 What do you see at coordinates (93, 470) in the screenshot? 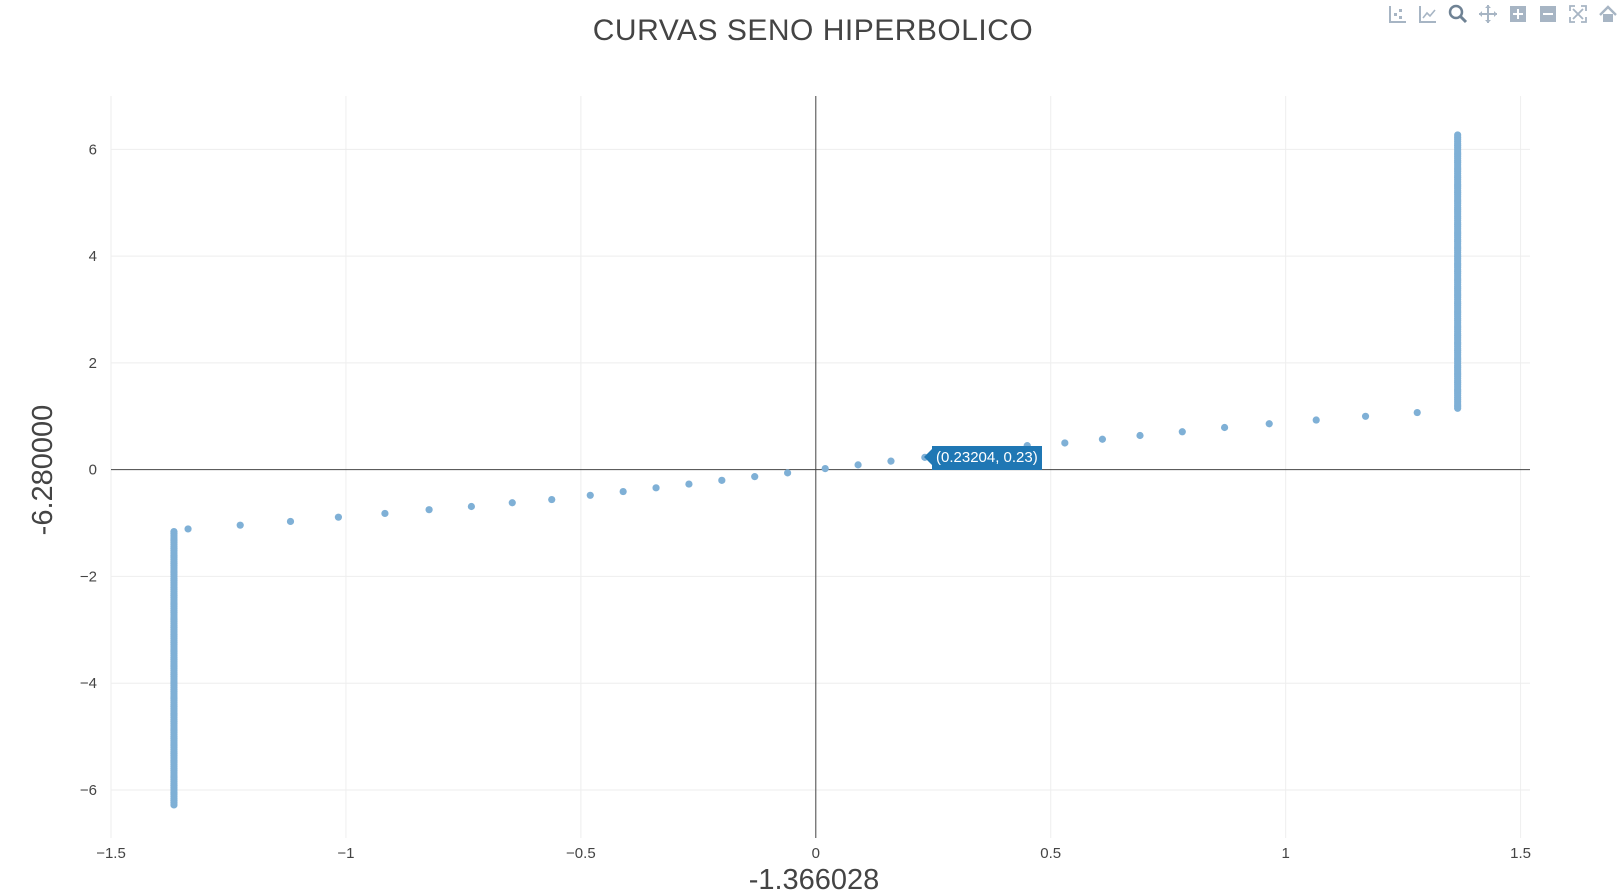
I see `y-tick-label: 0` at bounding box center [93, 470].